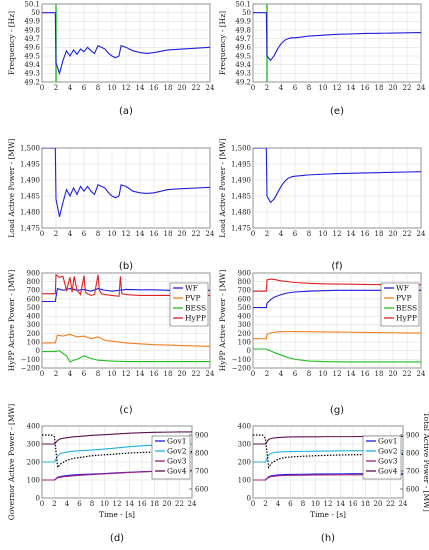 The height and width of the screenshot is (550, 429). I want to click on y2-tick-label: 700, so click(412, 471).